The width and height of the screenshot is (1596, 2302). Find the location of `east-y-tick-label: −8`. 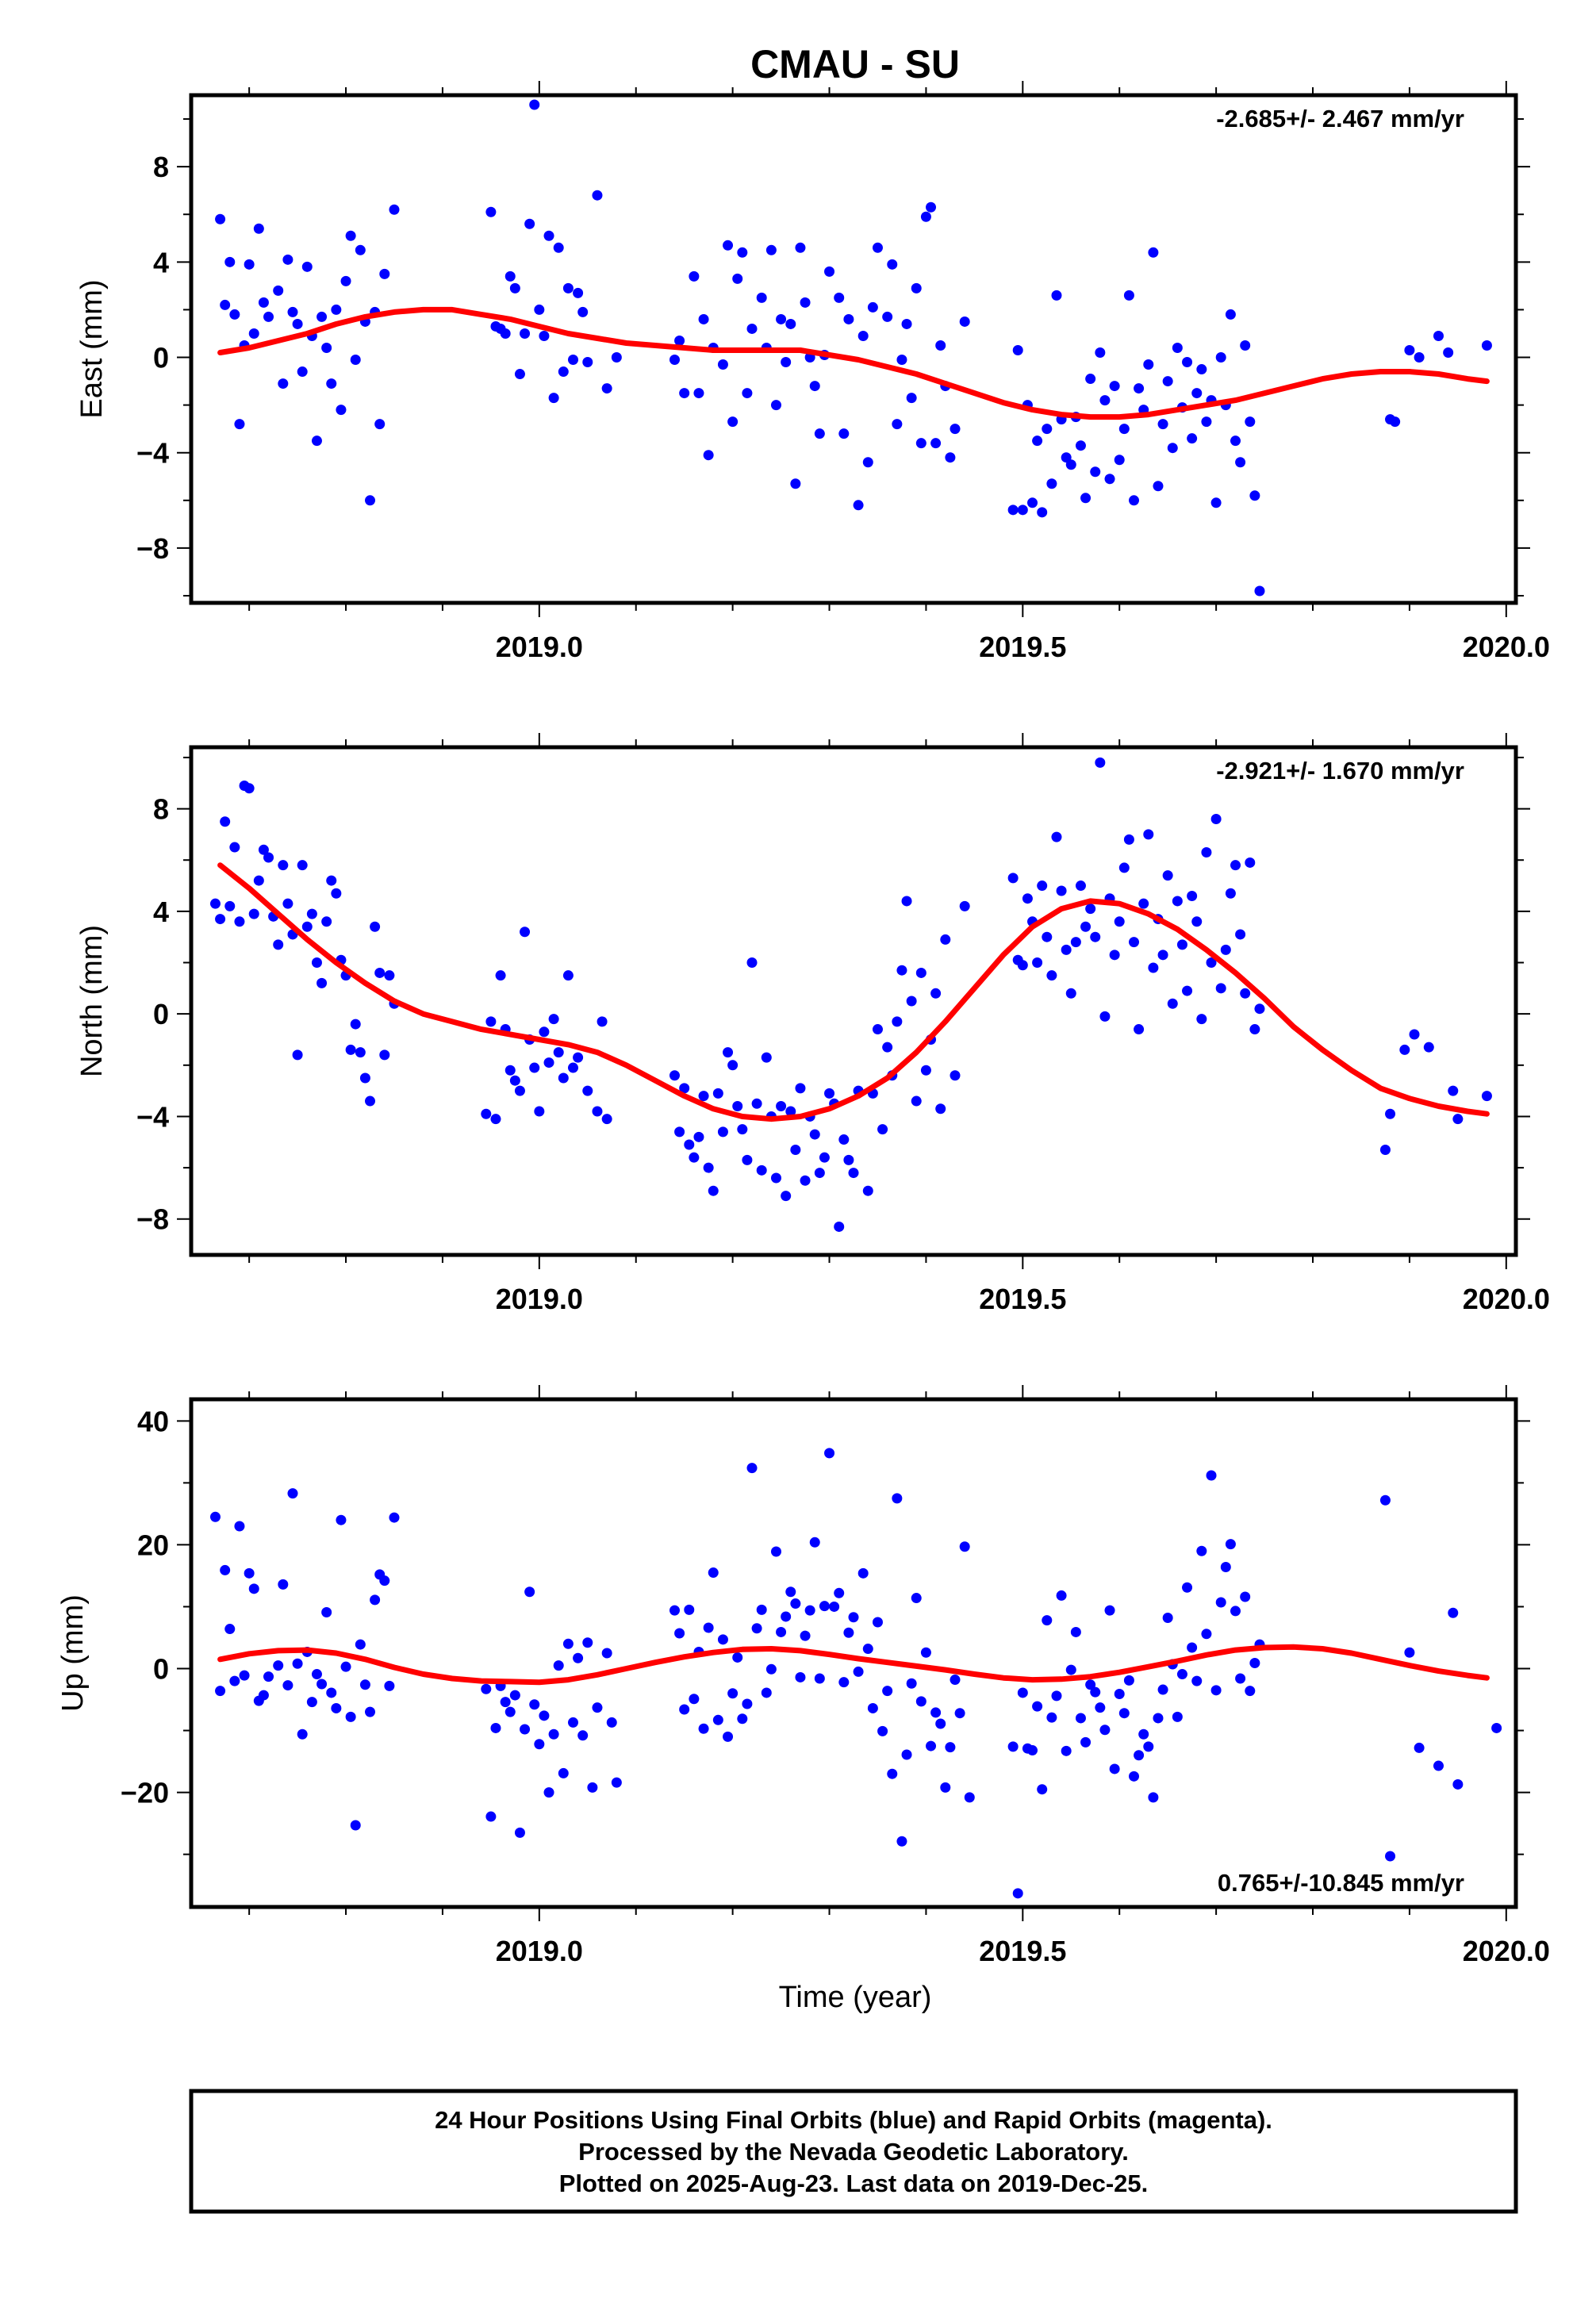

east-y-tick-label: −8 is located at coordinates (152, 548).